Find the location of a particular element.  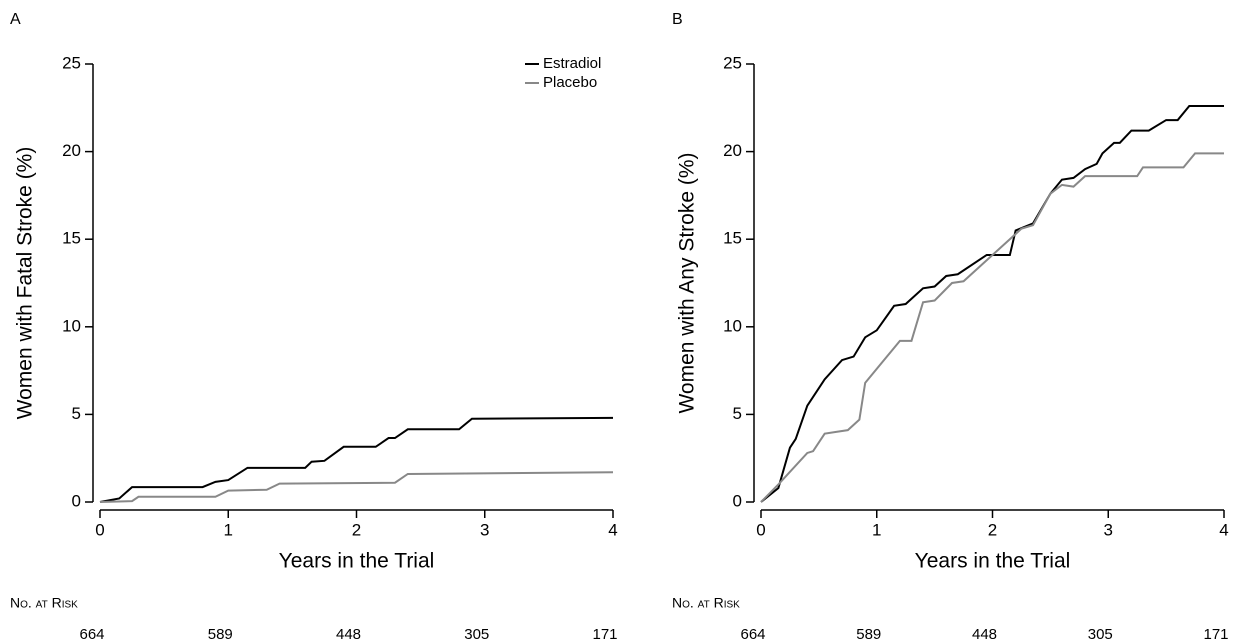

panel-label: B is located at coordinates (677, 19).